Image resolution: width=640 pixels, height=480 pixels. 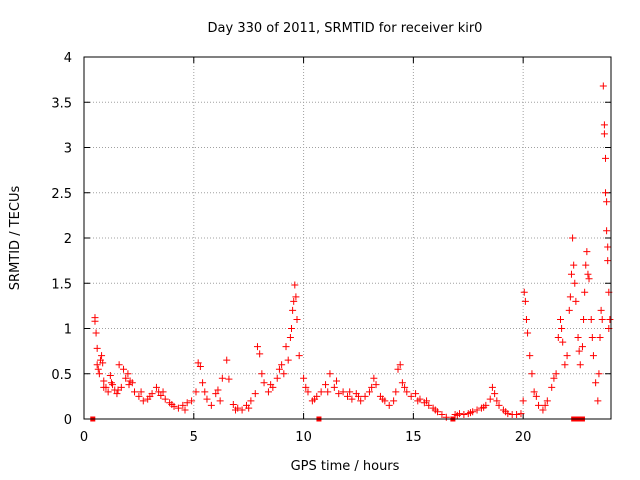 What do you see at coordinates (61, 375) in the screenshot?
I see `y-tick-label: 0.5` at bounding box center [61, 375].